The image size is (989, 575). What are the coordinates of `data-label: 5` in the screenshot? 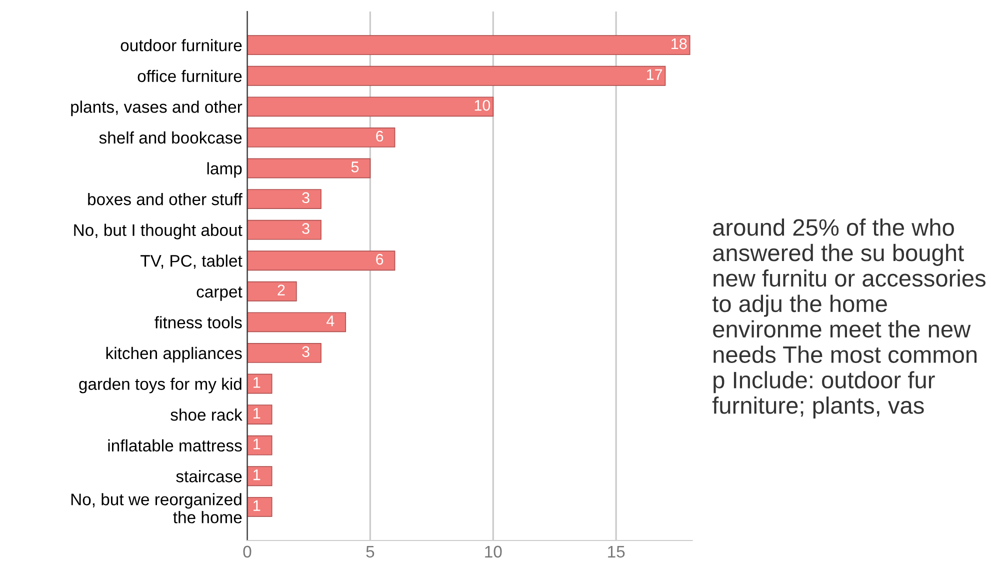 It's located at (355, 167).